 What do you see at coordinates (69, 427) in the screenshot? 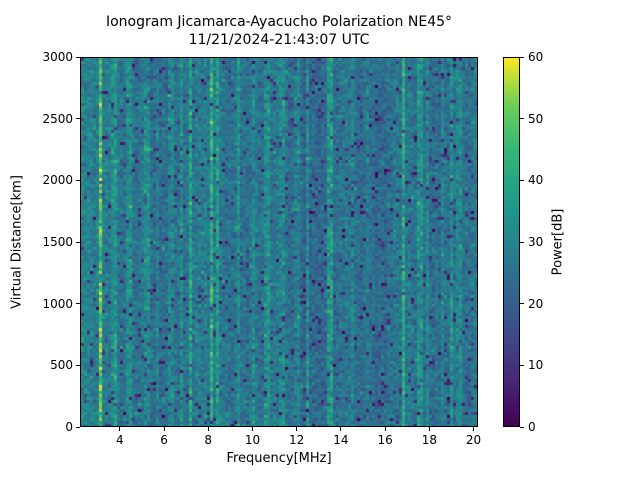
I see `y-tick-label: 0` at bounding box center [69, 427].